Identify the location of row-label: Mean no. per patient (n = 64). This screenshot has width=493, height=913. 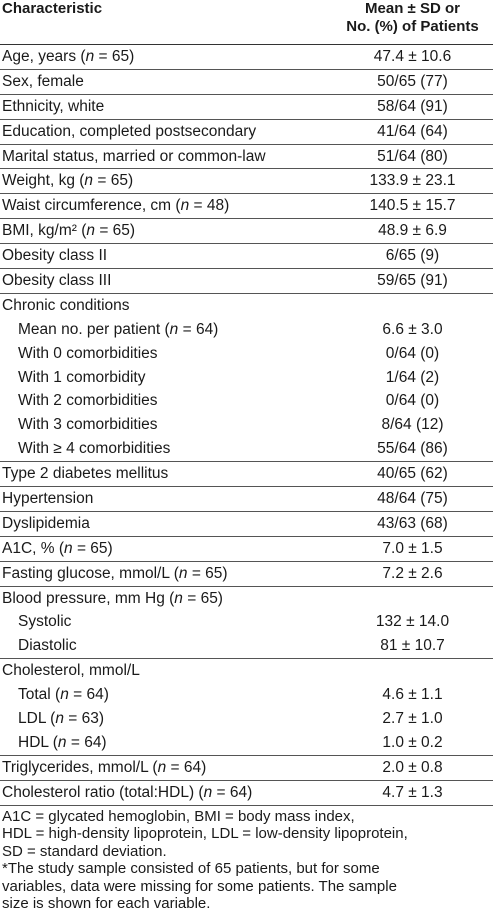
(118, 329).